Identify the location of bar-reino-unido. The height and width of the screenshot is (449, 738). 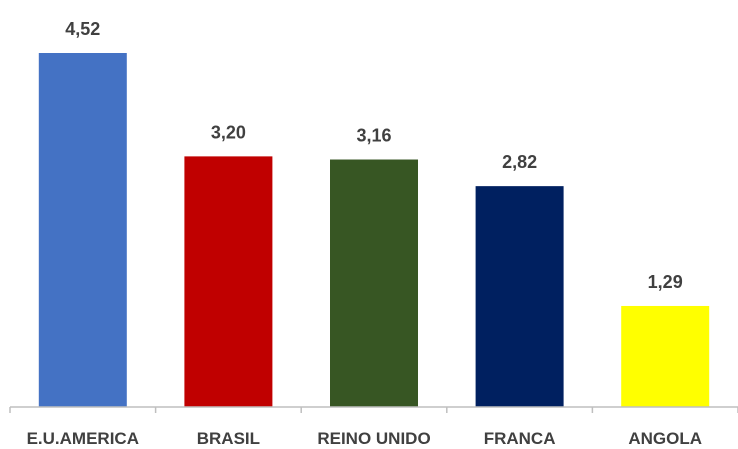
(374, 283).